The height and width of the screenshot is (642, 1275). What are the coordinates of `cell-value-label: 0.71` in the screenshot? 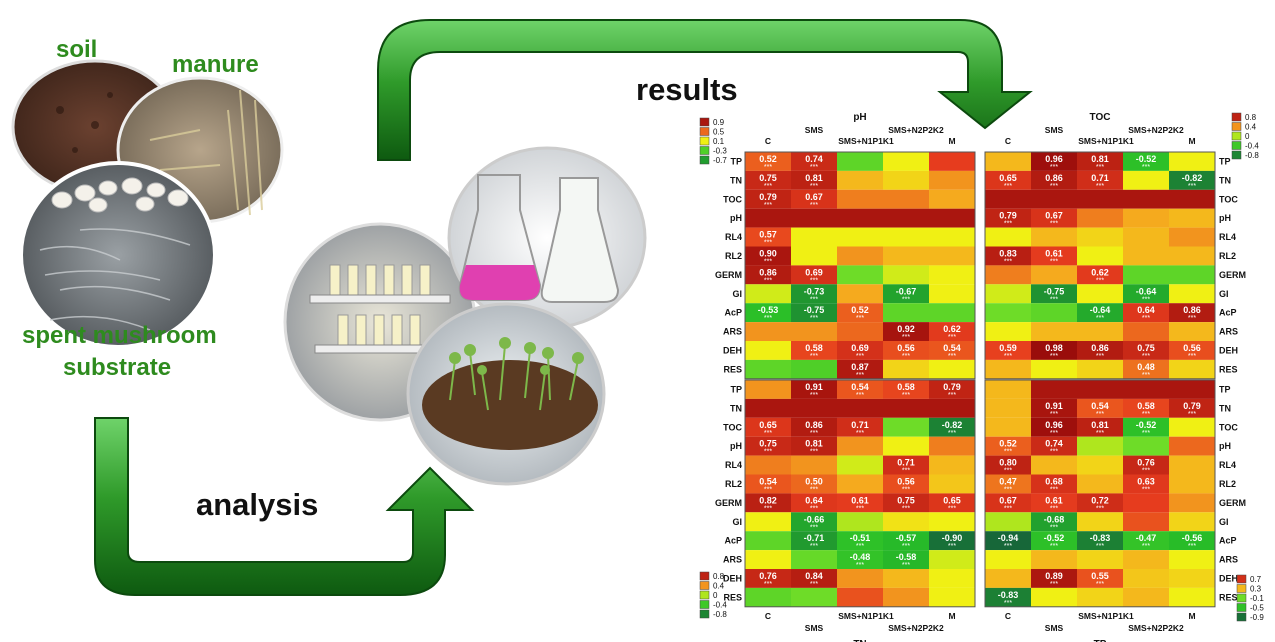 It's located at (1100, 178).